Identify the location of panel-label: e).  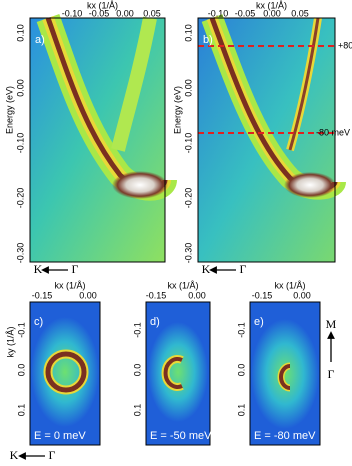
(259, 322).